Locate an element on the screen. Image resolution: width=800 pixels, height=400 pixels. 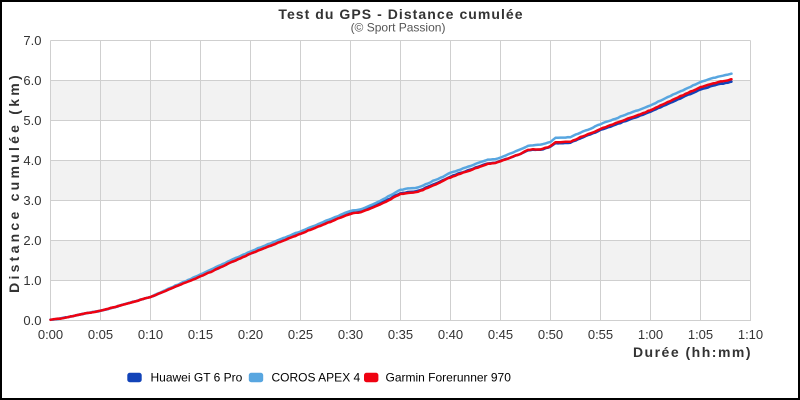
svg-text: 0:45 is located at coordinates (500, 334).